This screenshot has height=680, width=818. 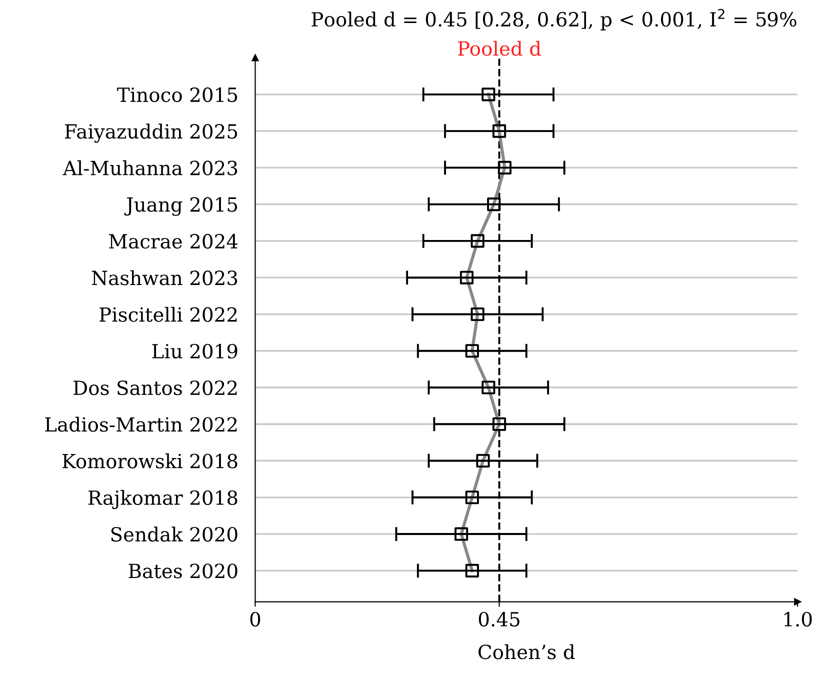 I want to click on y-tick-label: Bates 2020, so click(x=183, y=571).